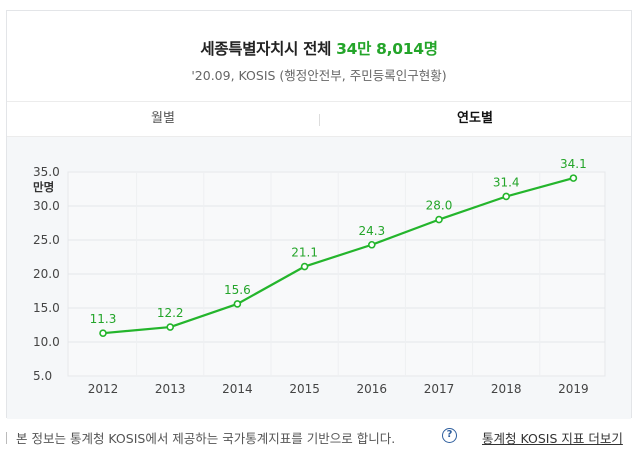 Image resolution: width=642 pixels, height=456 pixels. What do you see at coordinates (206, 438) in the screenshot?
I see `footer-notice: 본 정보는 통계청 KOSIS에서 제공하는 국가통계지표를 기반으로 합니다.` at bounding box center [206, 438].